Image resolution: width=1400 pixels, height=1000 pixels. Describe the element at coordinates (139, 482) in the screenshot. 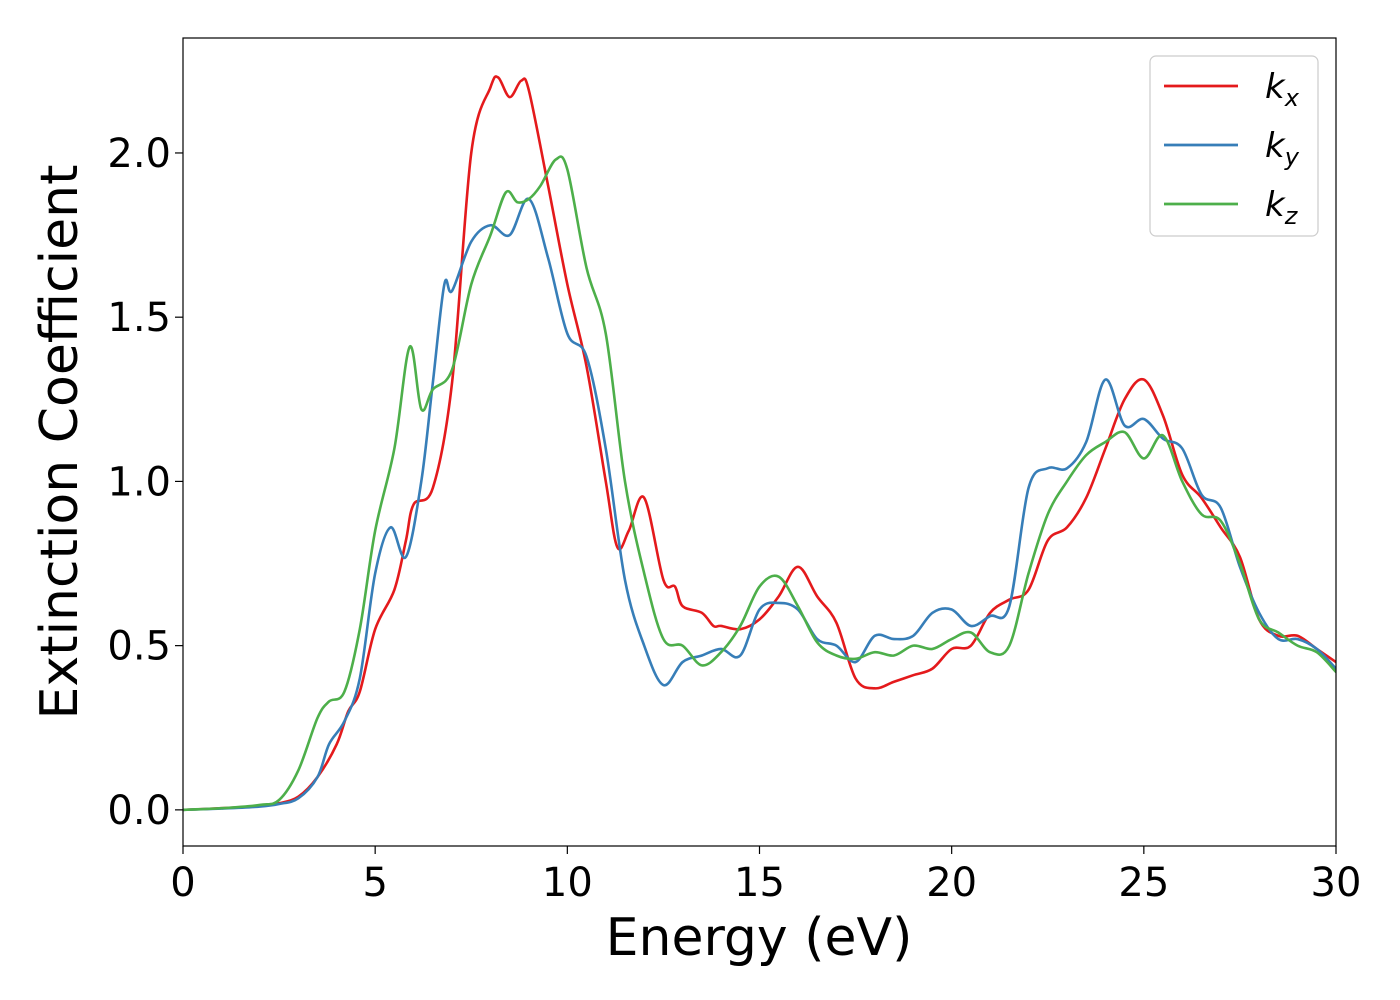

I see `y-tick-label: 1.0` at that location.